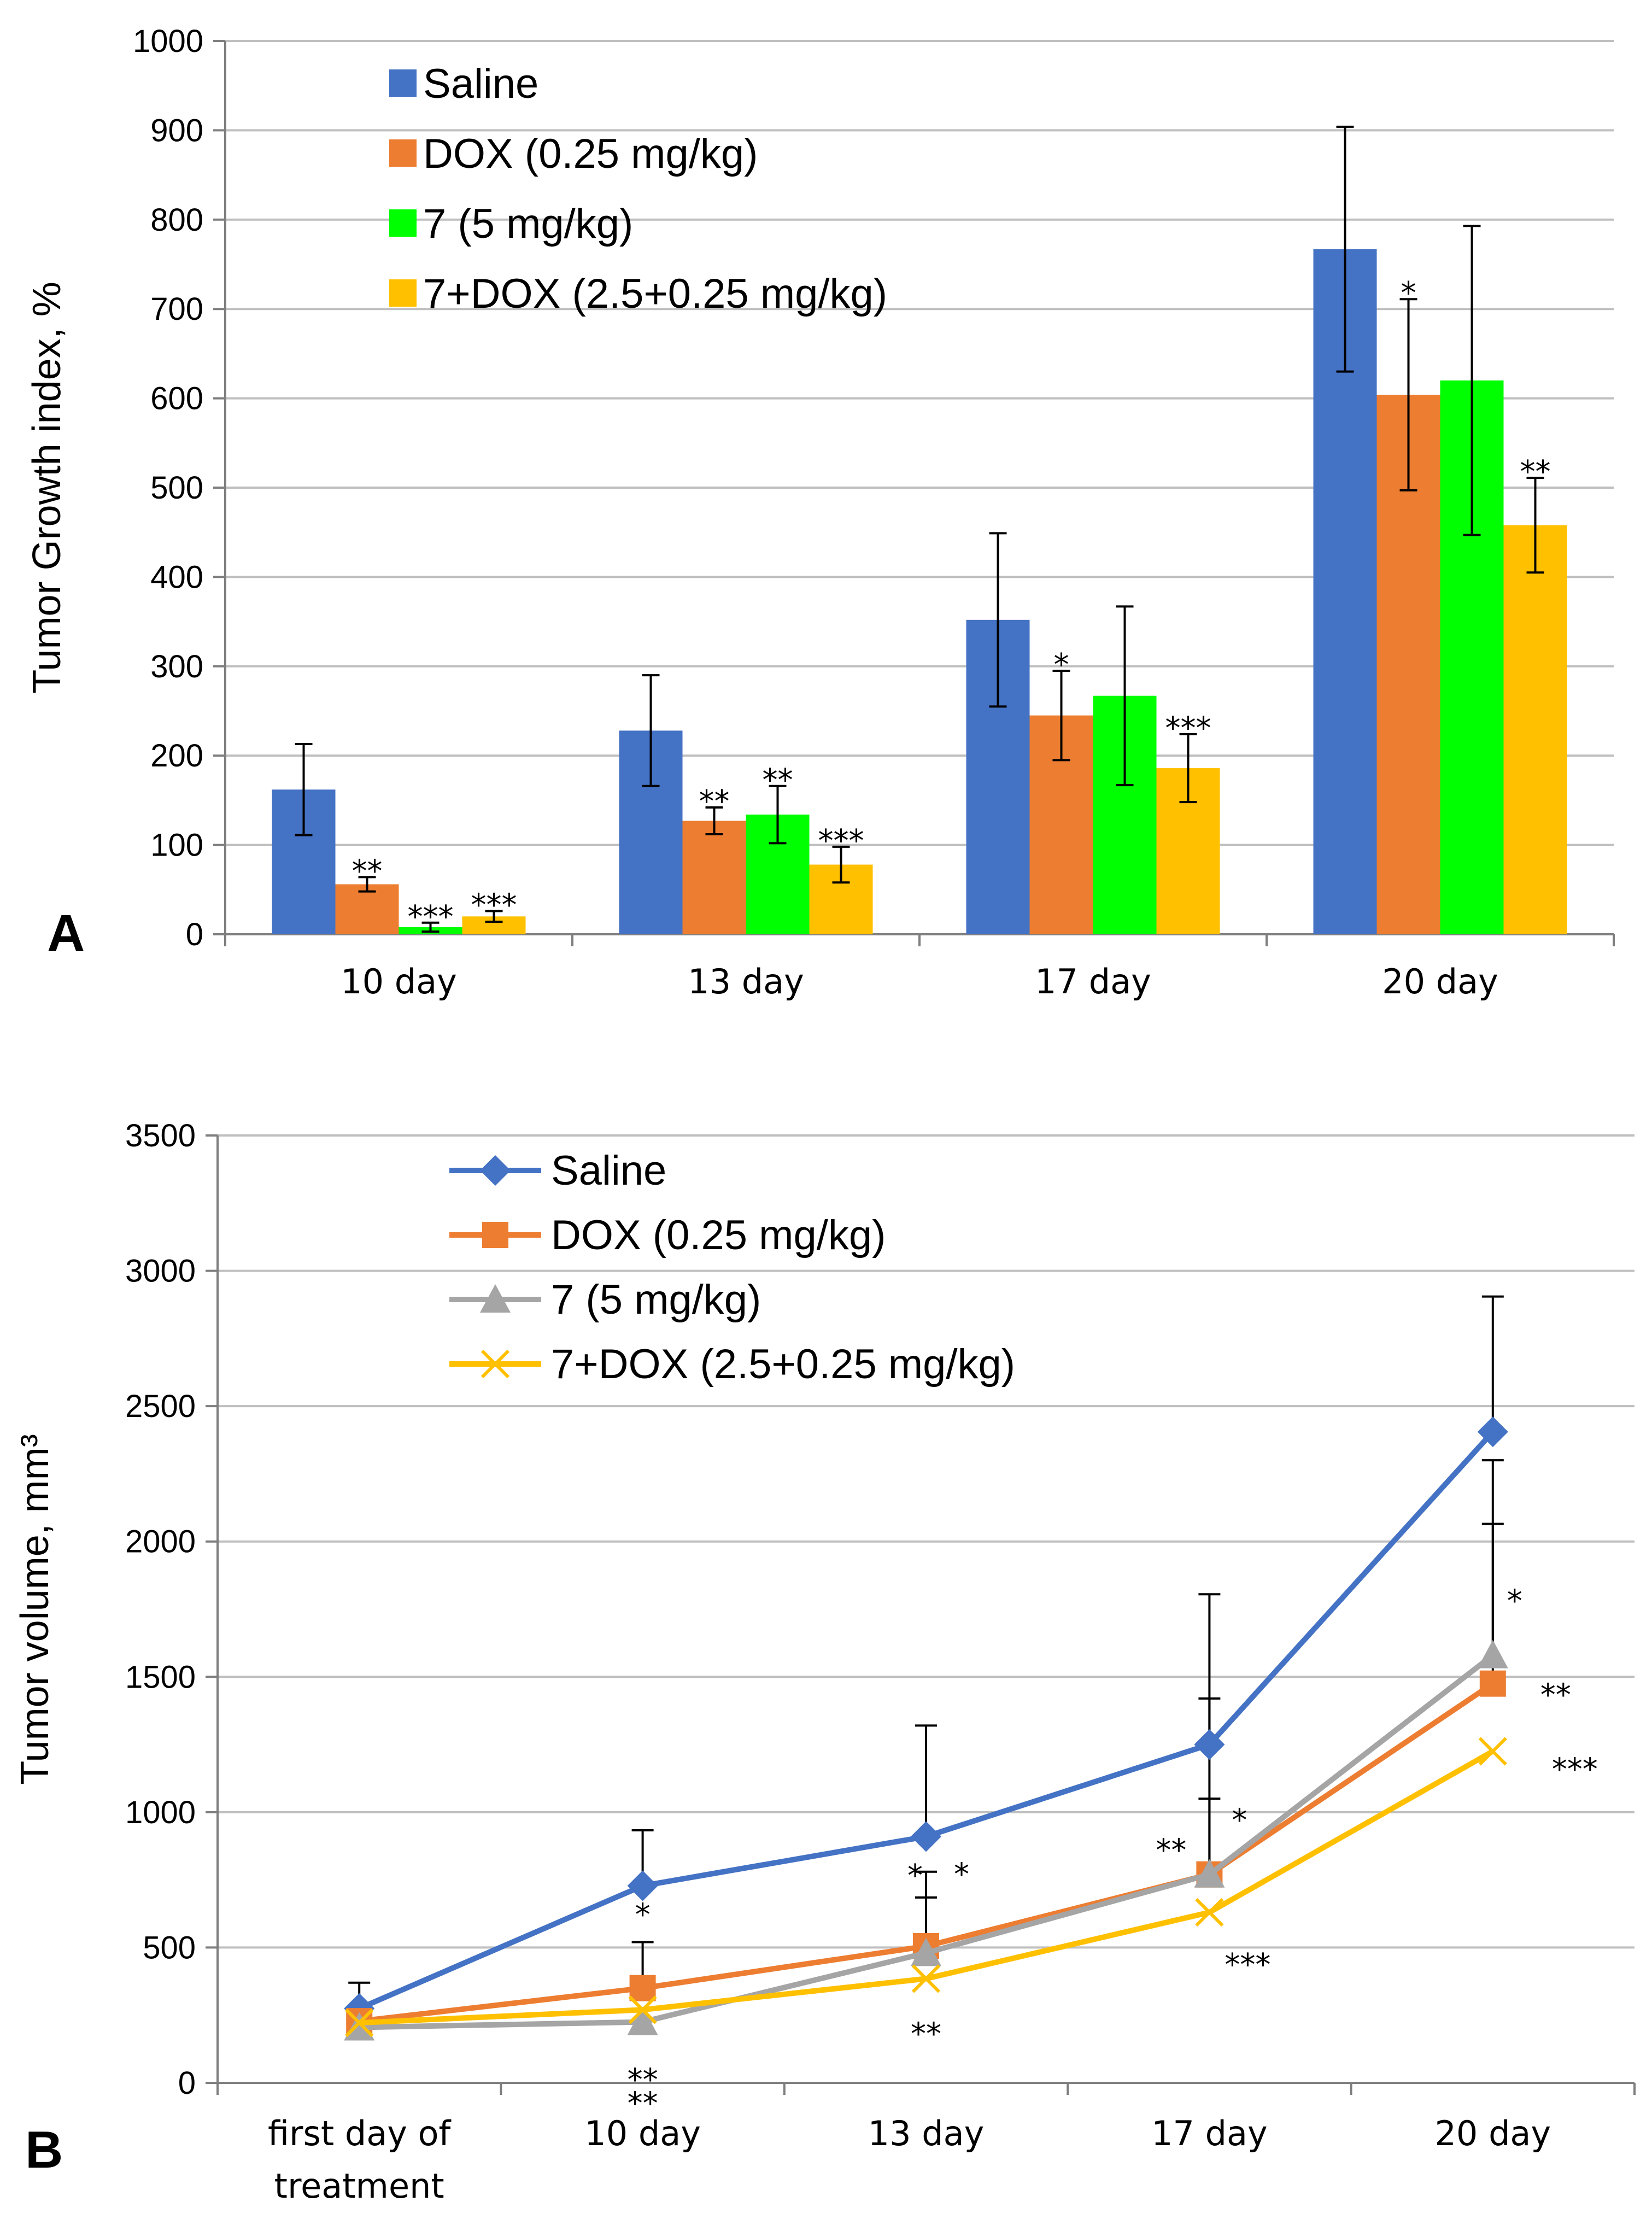 This screenshot has height=2219, width=1652. I want to click on y-tick-label: 100, so click(177, 845).